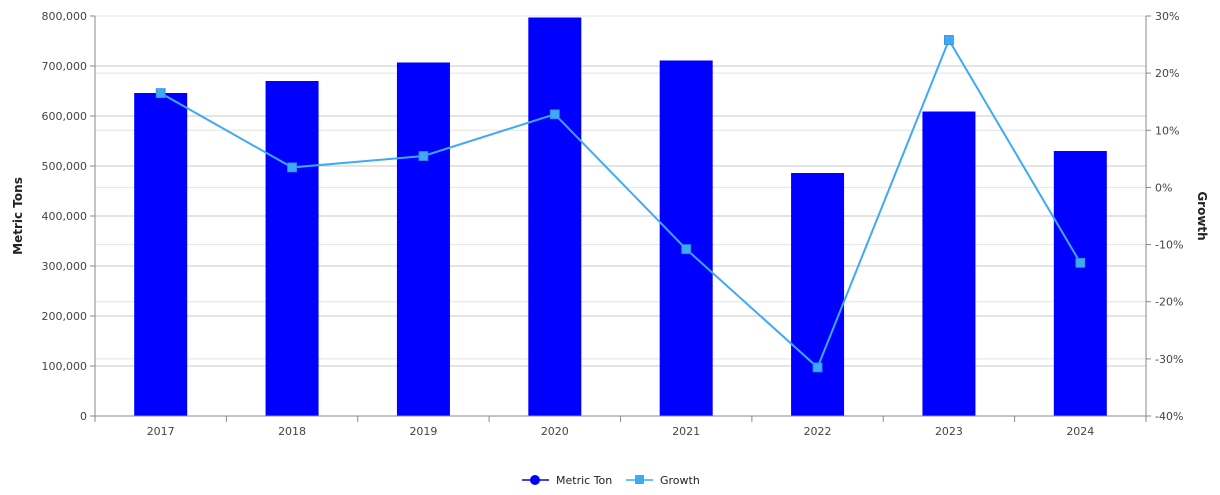 The width and height of the screenshot is (1220, 495). I want to click on bar-2023, so click(949, 264).